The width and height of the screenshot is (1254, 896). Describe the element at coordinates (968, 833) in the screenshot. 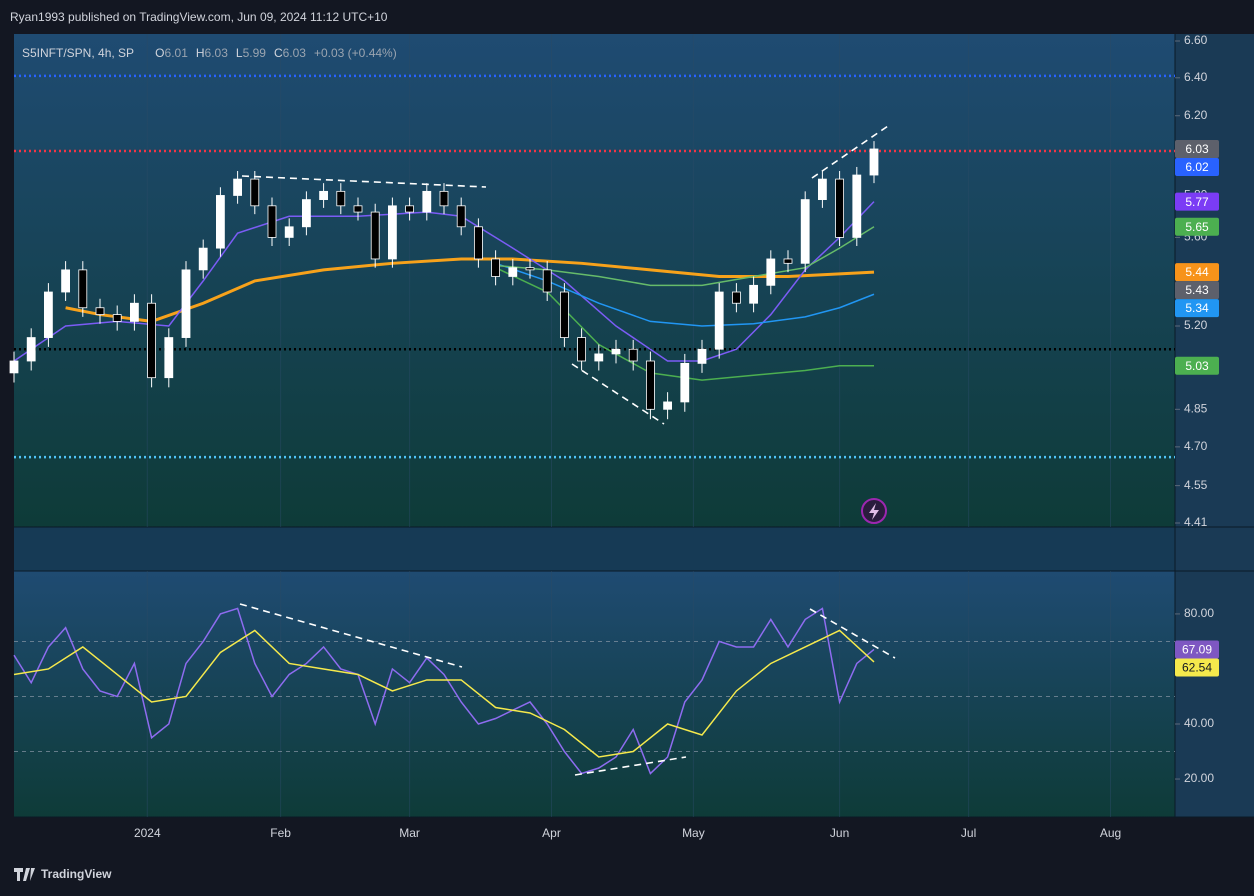

I see `x-tick-label: Jul` at that location.